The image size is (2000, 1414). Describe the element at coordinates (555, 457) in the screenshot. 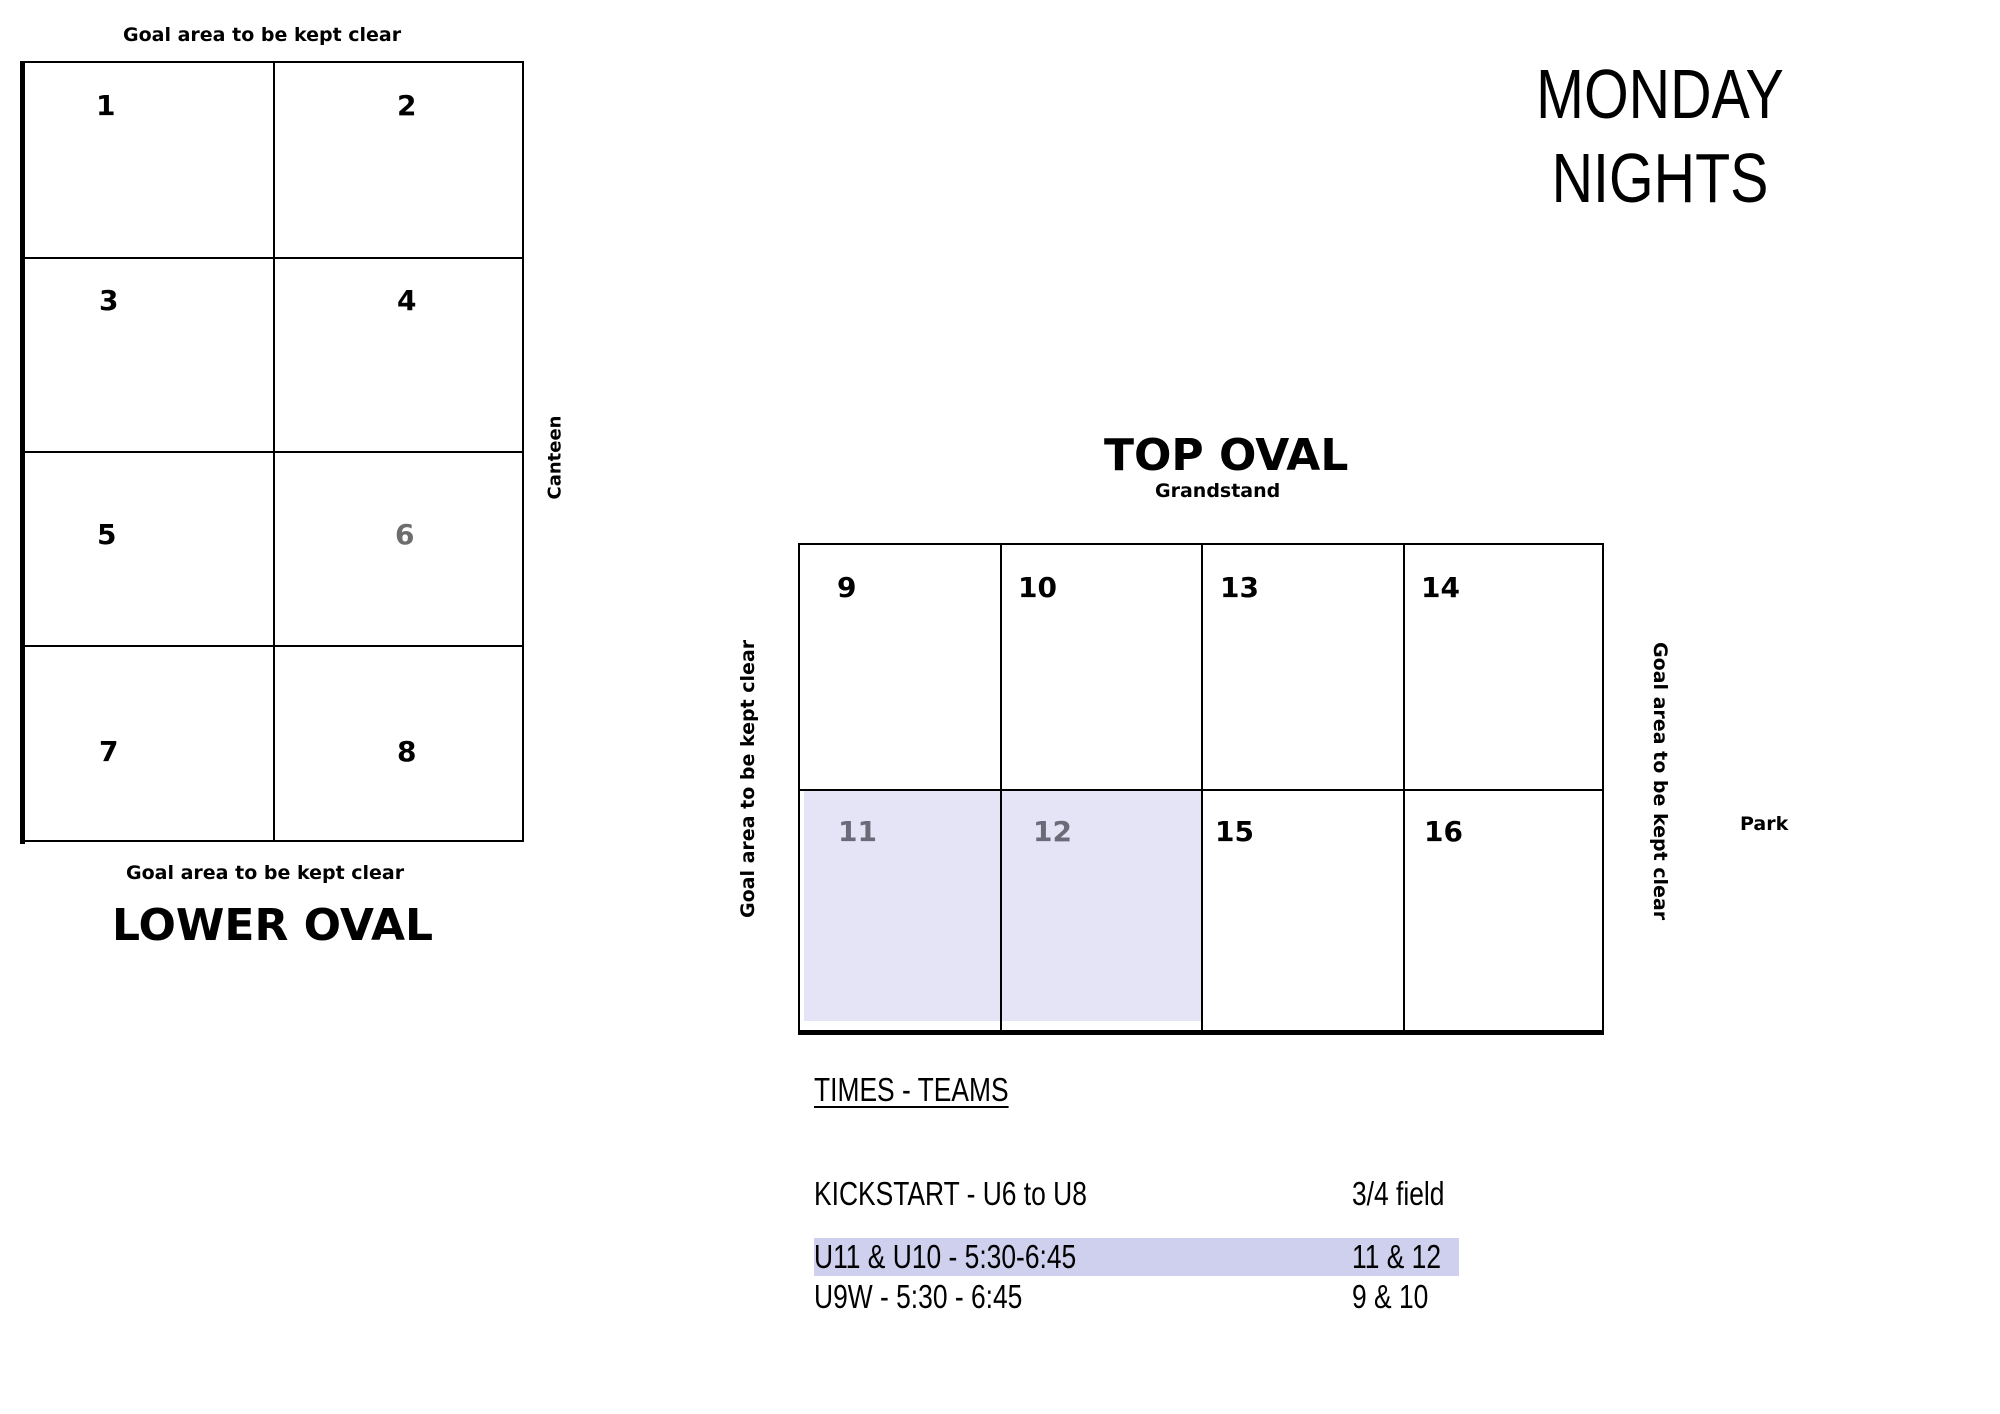

I see `canteen-label: Canteen` at that location.